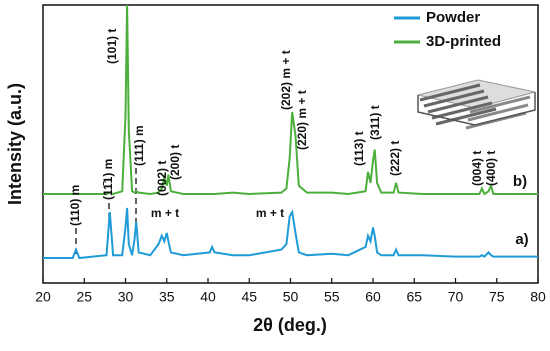 The image size is (550, 351). Describe the element at coordinates (75, 205) in the screenshot. I see `peak-label: (110) m` at that location.